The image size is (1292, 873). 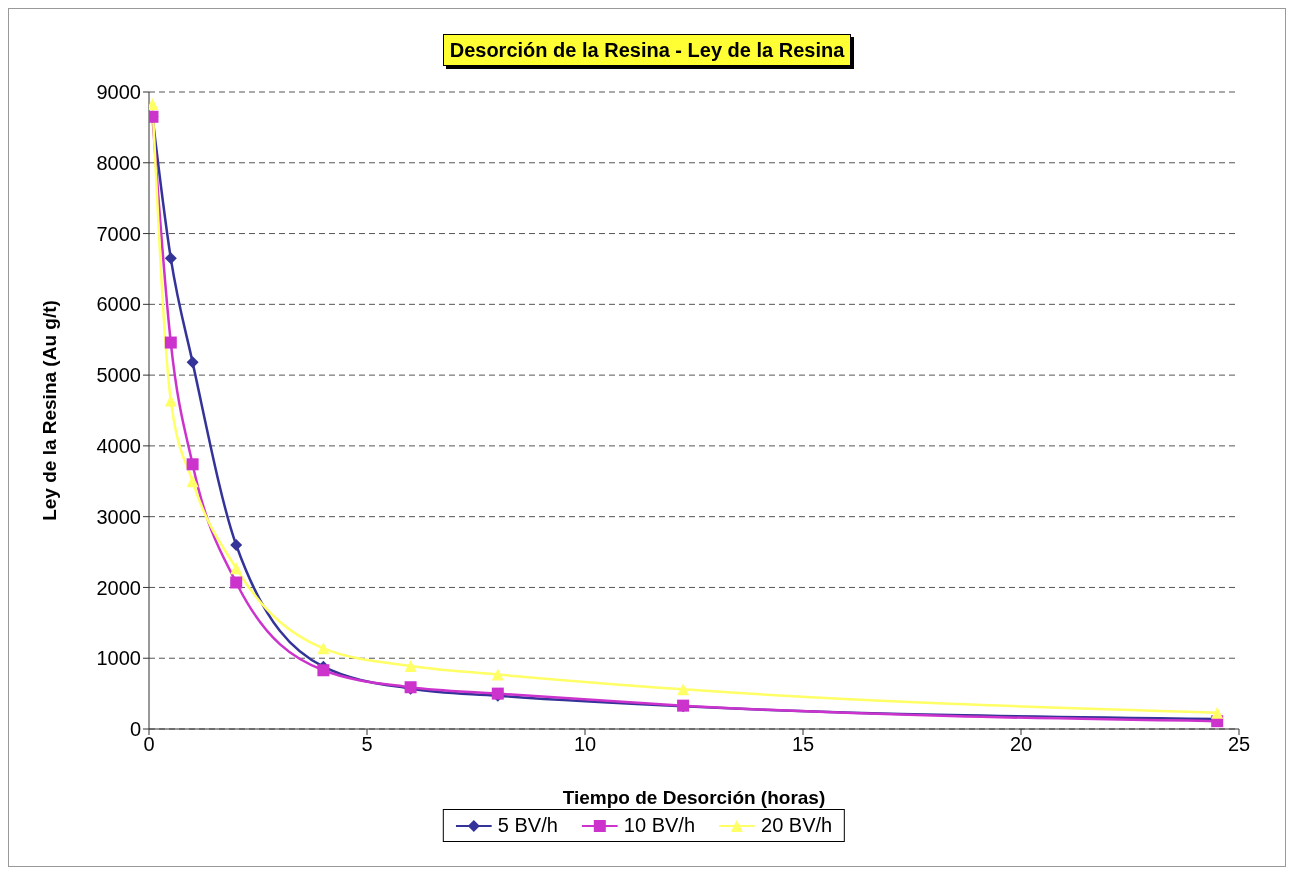 What do you see at coordinates (797, 825) in the screenshot?
I see `legend-label: 20 BV/h` at bounding box center [797, 825].